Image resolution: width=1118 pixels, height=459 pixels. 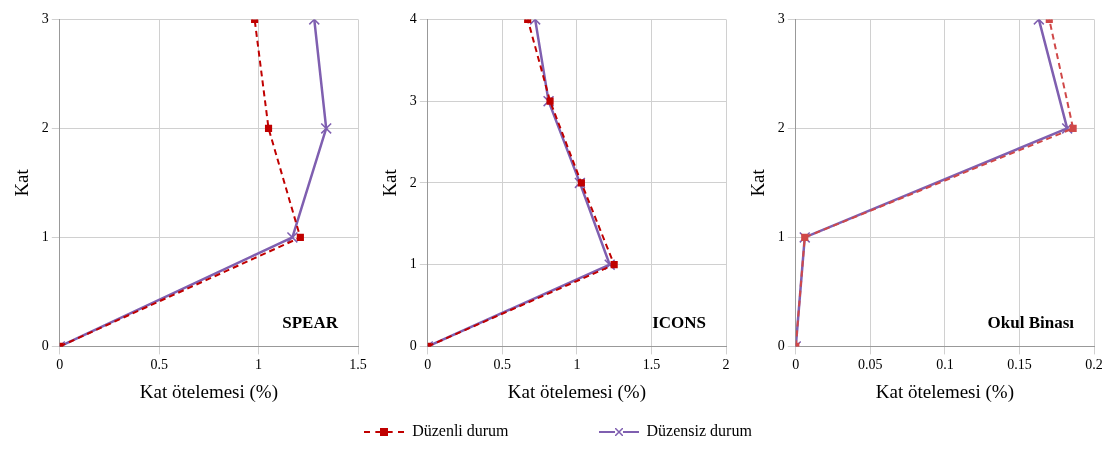 I want to click on annotation: Okul Binası, so click(x=1031, y=323).